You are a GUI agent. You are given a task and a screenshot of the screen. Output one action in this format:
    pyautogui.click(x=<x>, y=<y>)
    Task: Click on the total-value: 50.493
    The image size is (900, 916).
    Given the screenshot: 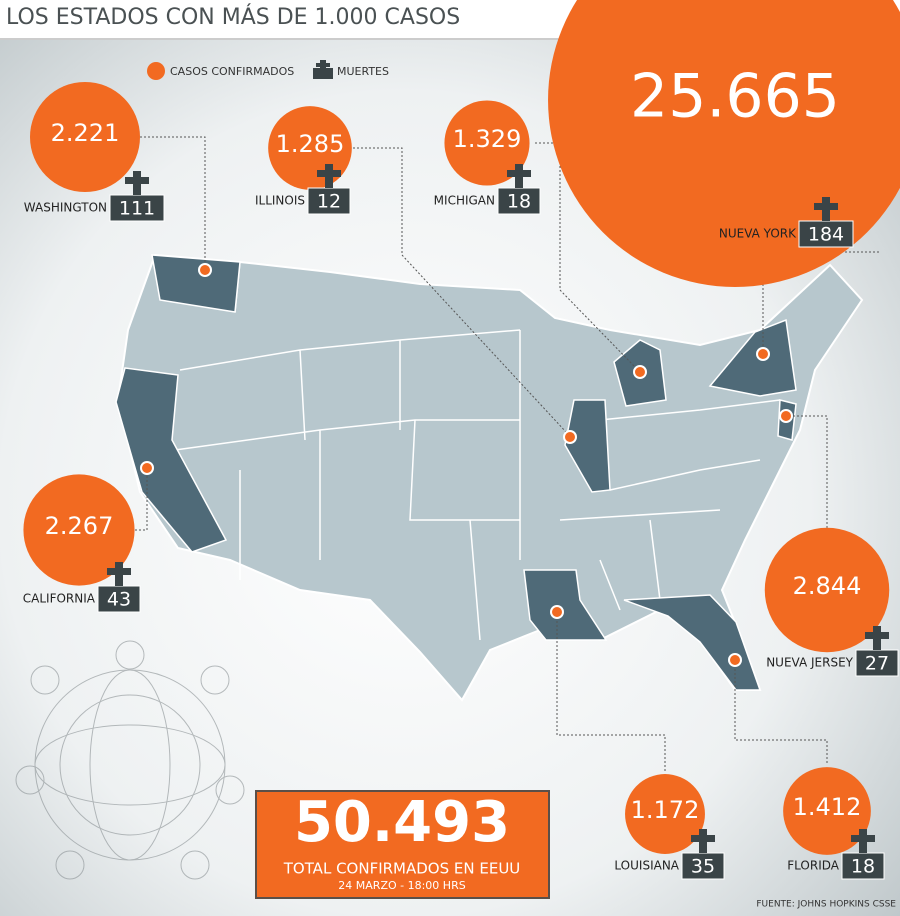 What is the action you would take?
    pyautogui.click(x=402, y=822)
    